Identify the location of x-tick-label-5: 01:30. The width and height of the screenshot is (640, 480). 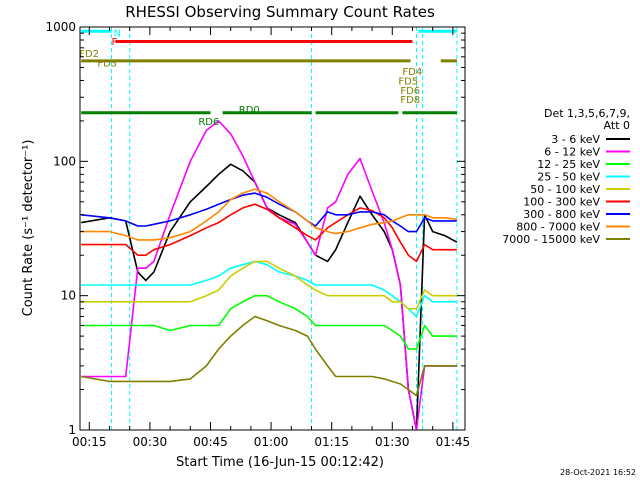
(392, 442).